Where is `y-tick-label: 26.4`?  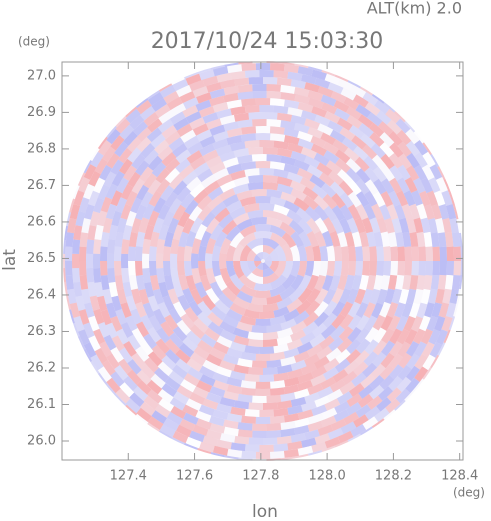
y-tick-label: 26.4 is located at coordinates (41, 294).